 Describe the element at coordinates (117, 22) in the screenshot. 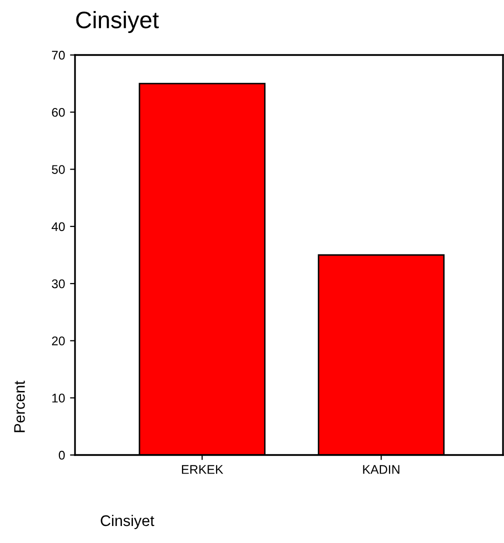

I see `chart-title: Cinsiyet` at that location.